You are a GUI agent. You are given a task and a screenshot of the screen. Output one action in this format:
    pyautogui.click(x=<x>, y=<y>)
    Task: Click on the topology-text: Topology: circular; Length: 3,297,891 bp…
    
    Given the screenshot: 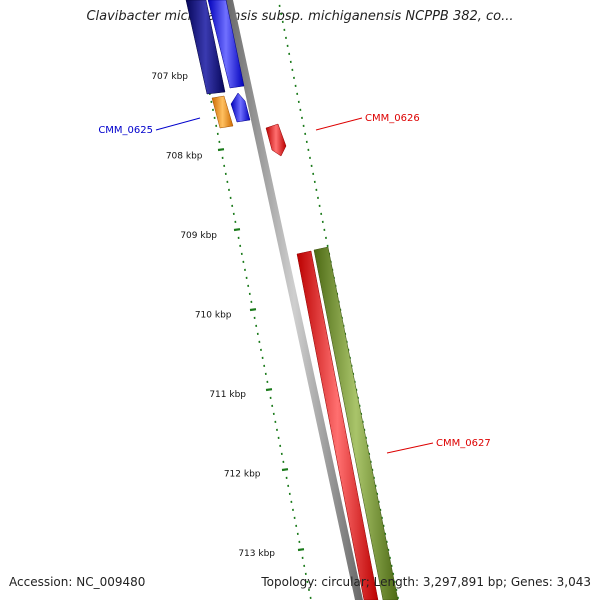 What is the action you would take?
    pyautogui.click(x=426, y=582)
    